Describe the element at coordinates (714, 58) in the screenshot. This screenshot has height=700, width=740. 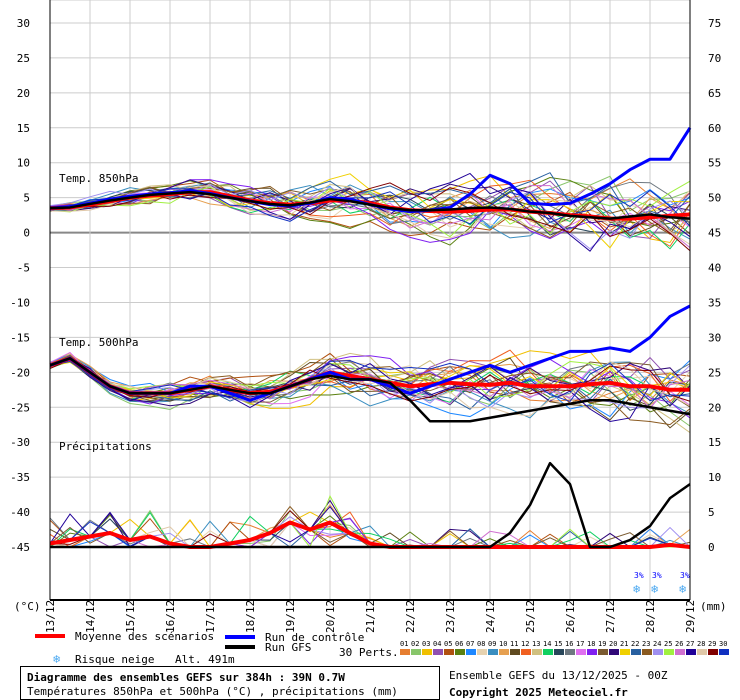
I see `ytick-right: 70` at that location.